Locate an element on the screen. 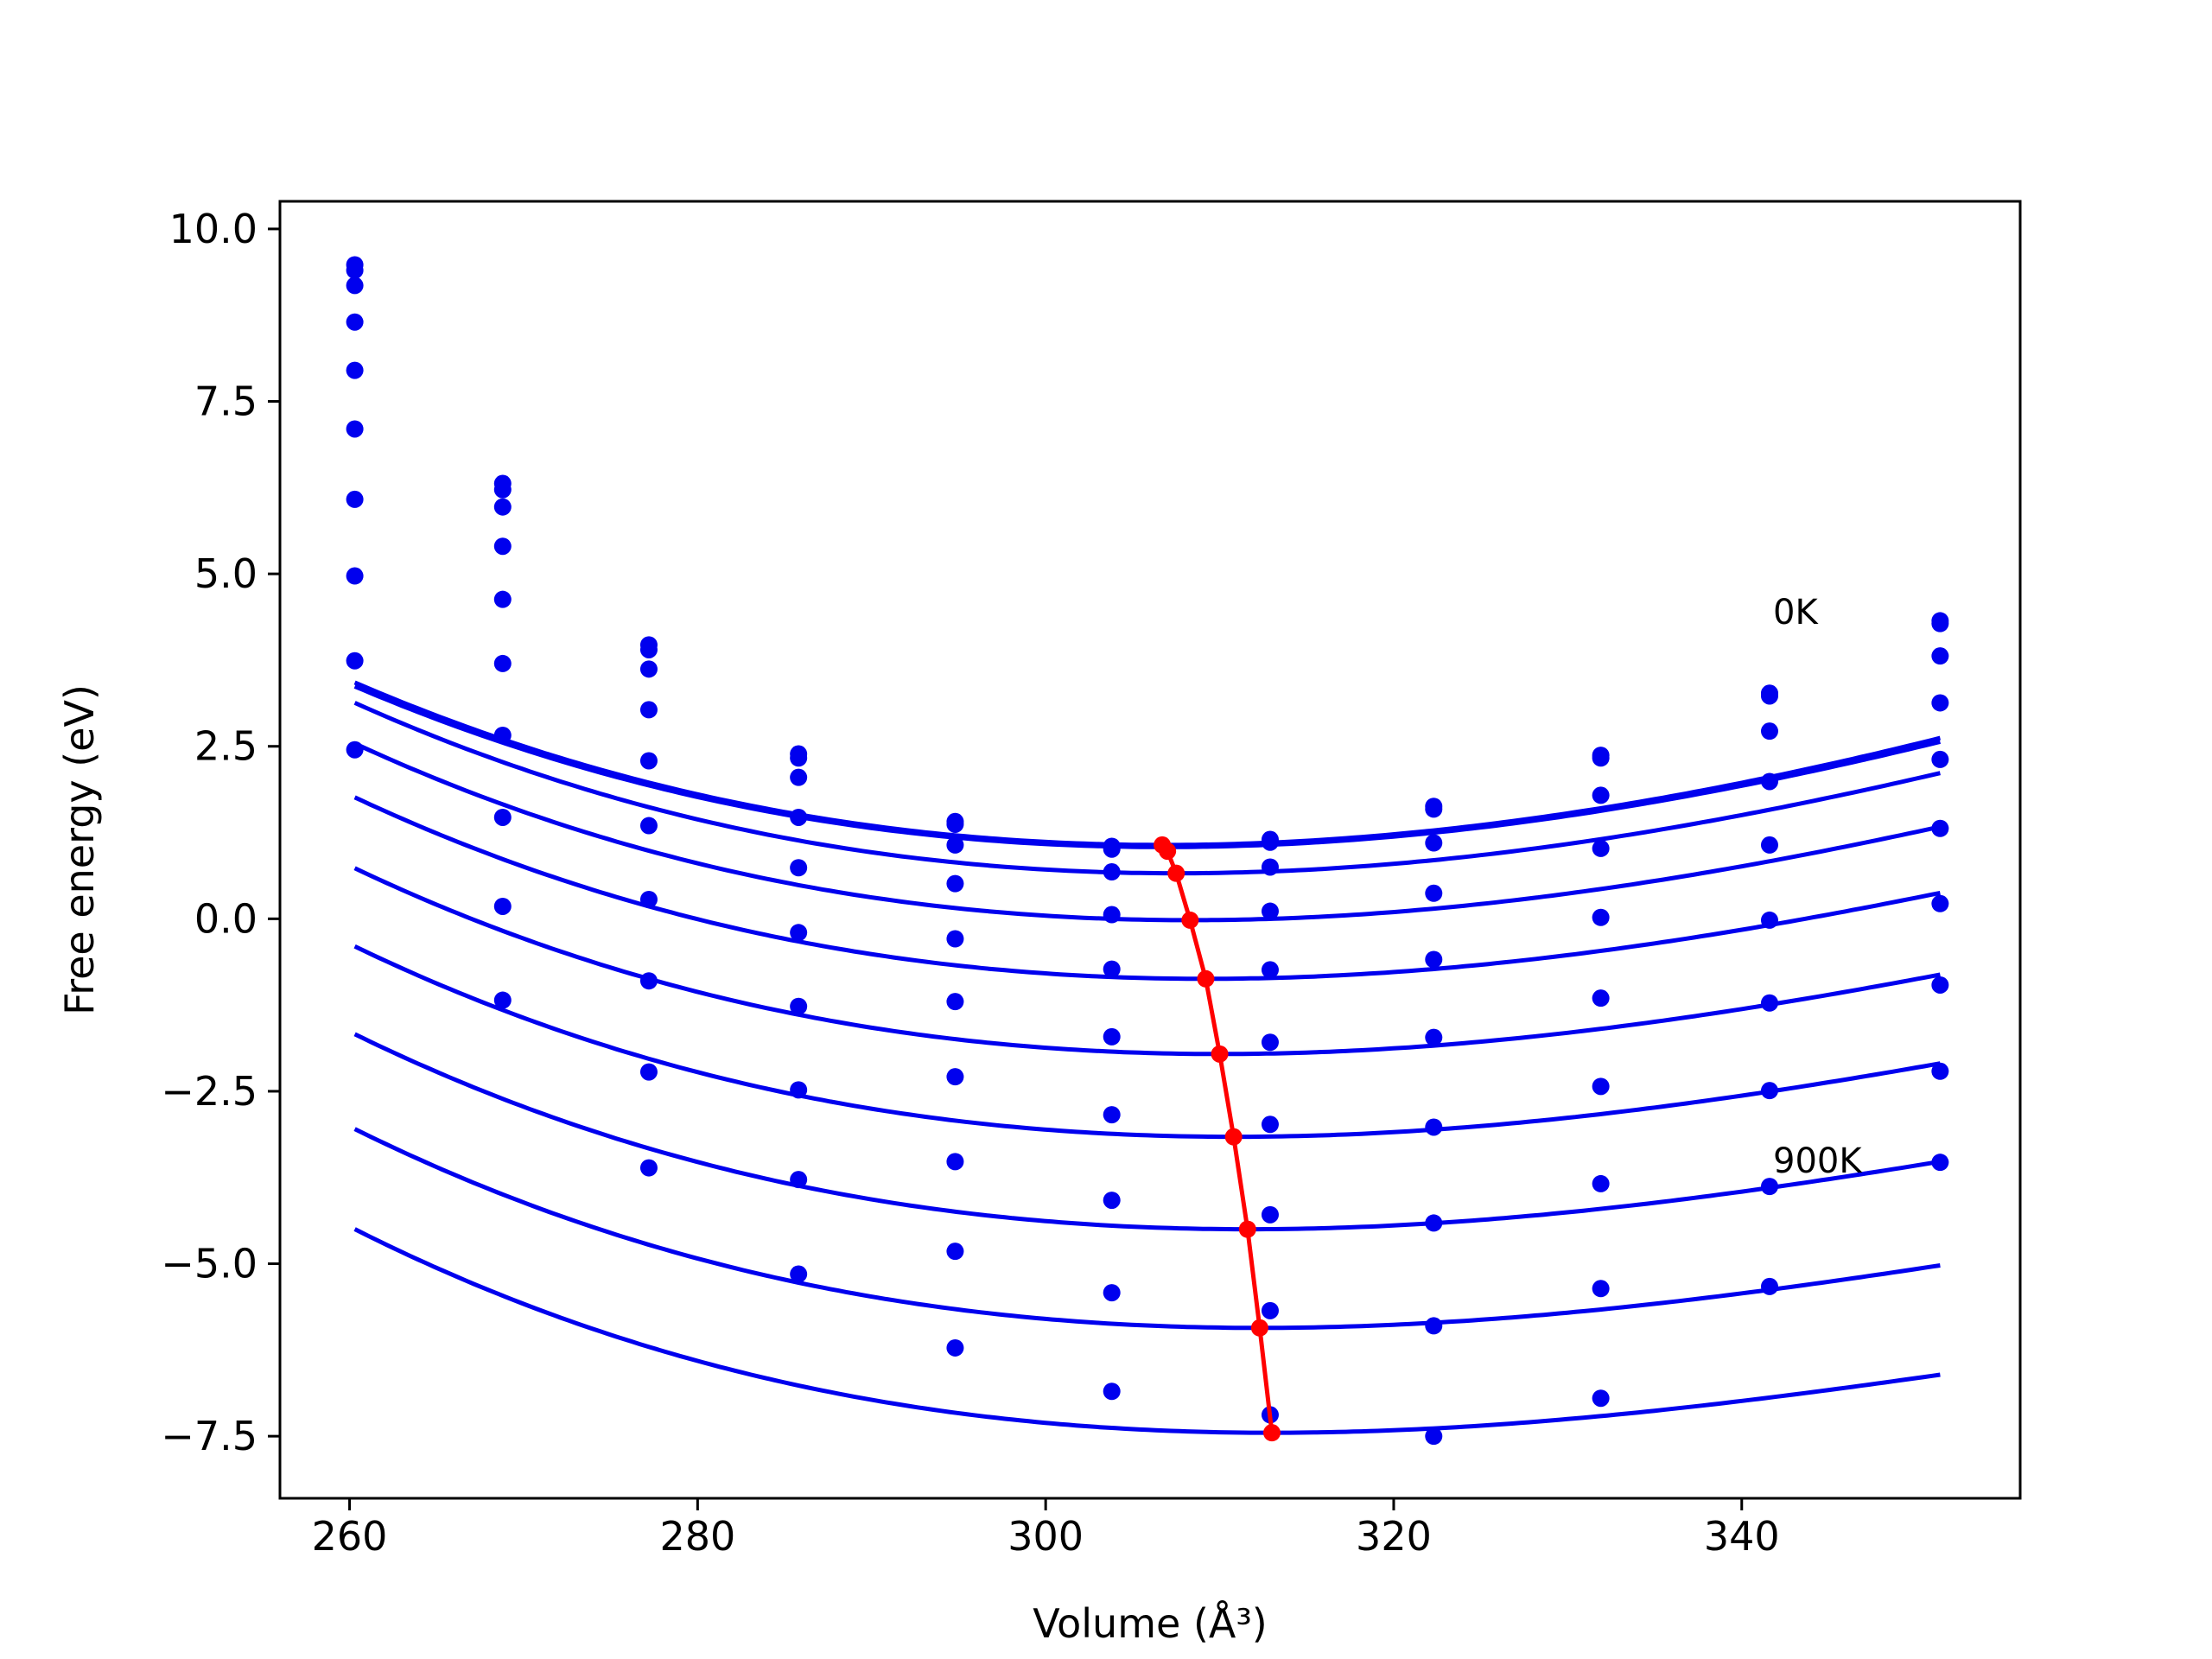 The height and width of the screenshot is (1659, 2212). minima-line is located at coordinates (1217, 1138).